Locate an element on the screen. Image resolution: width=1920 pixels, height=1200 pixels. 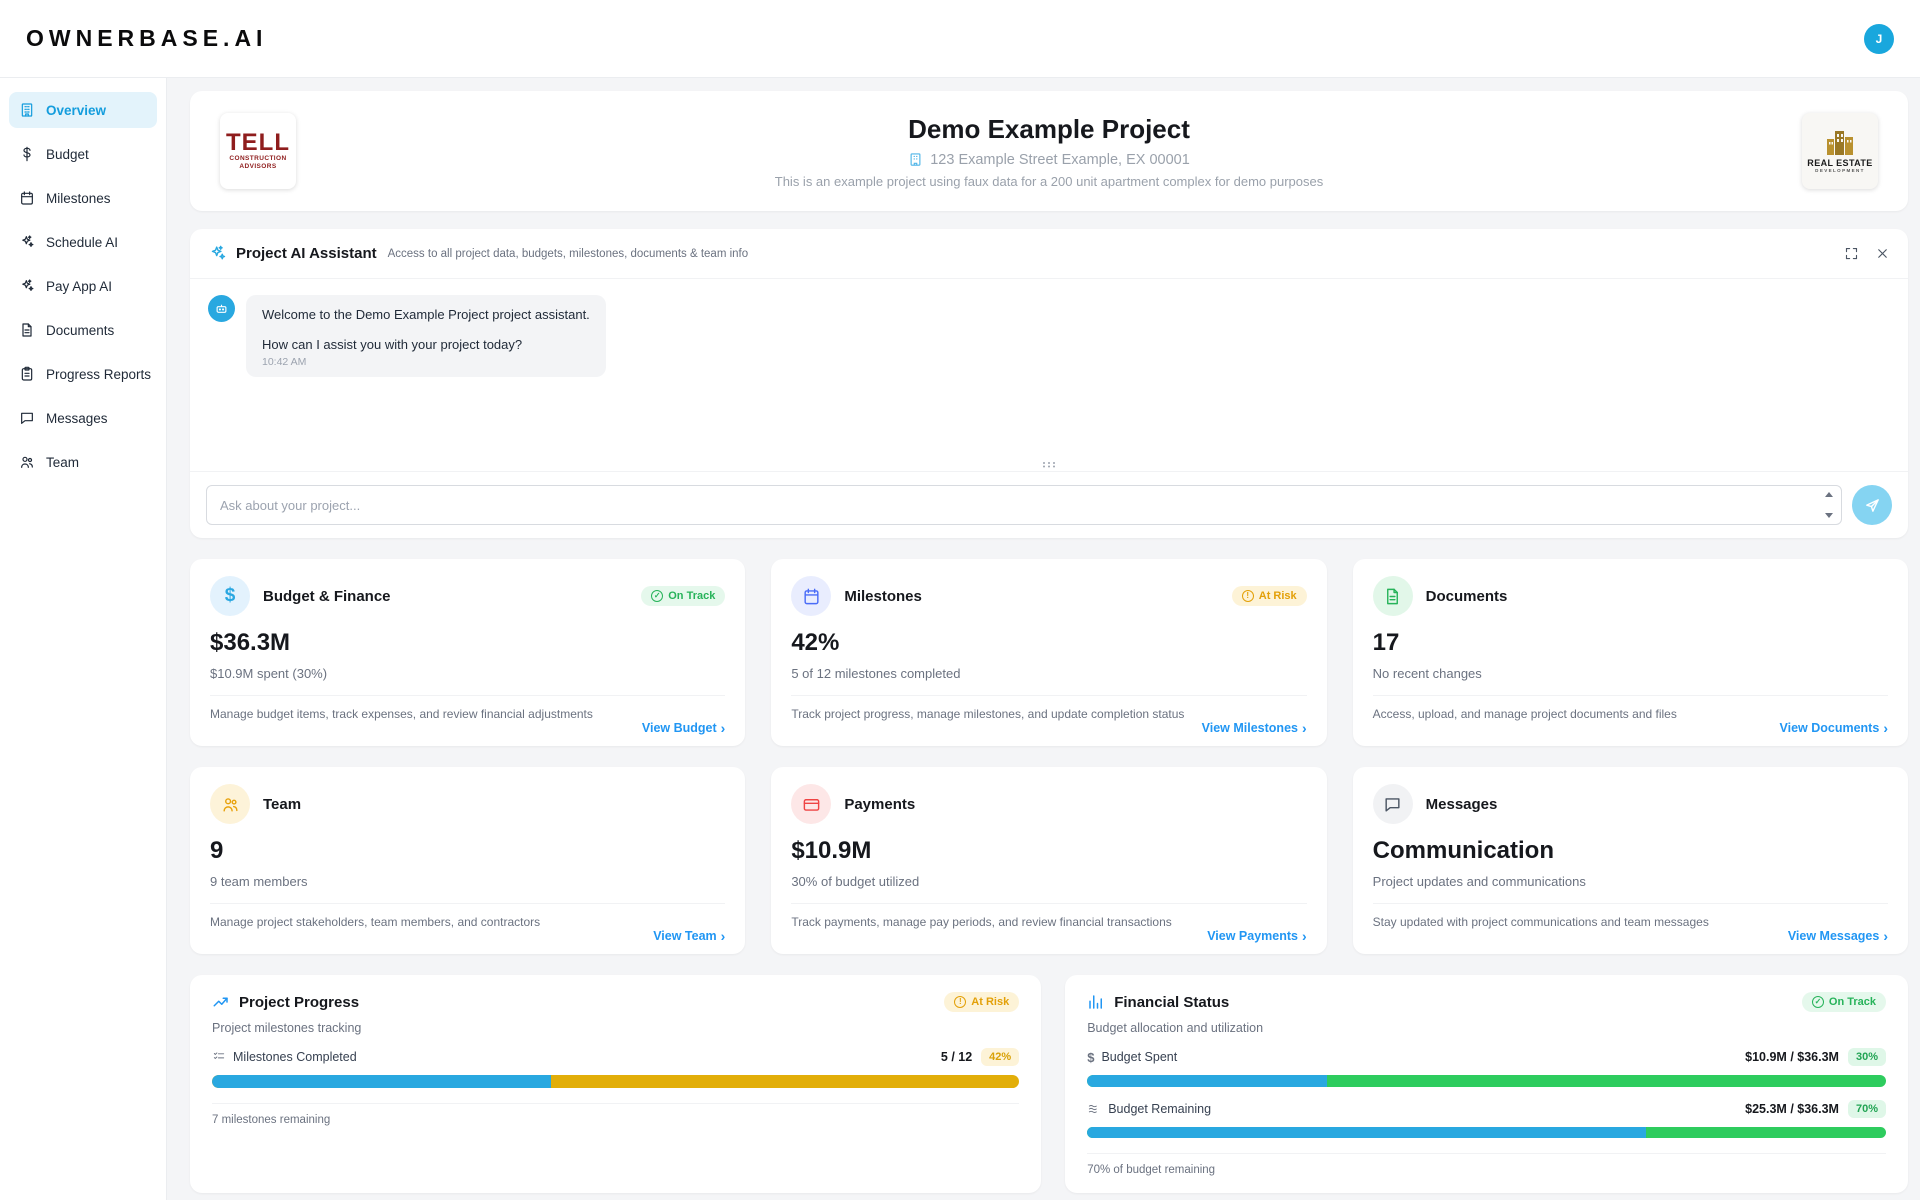
page-title: Demo Example Project is located at coordinates (1049, 128).